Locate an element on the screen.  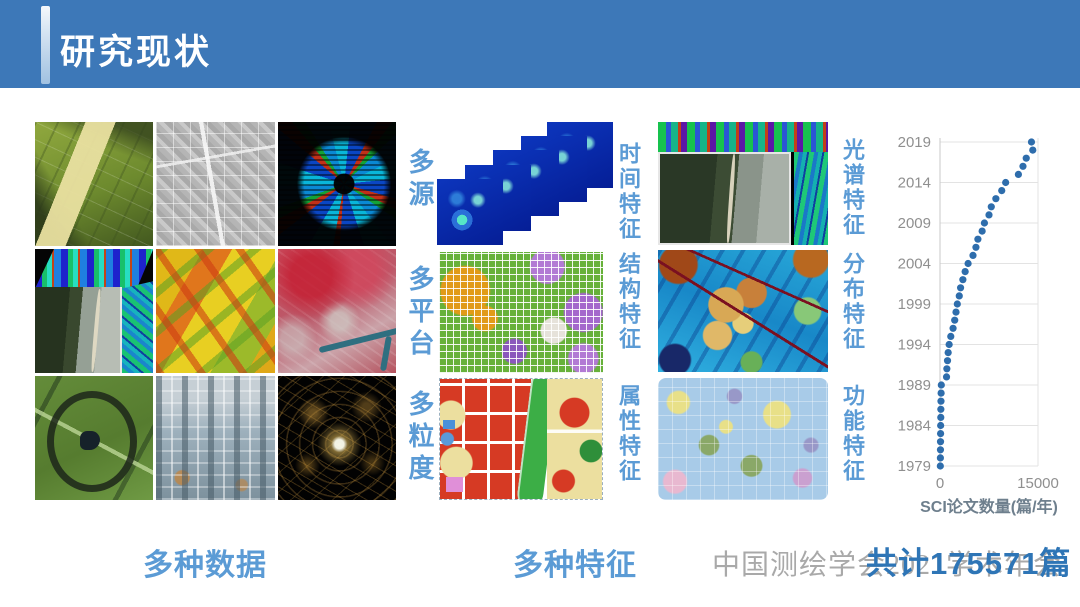
time-tile is located at coordinates (470, 212).